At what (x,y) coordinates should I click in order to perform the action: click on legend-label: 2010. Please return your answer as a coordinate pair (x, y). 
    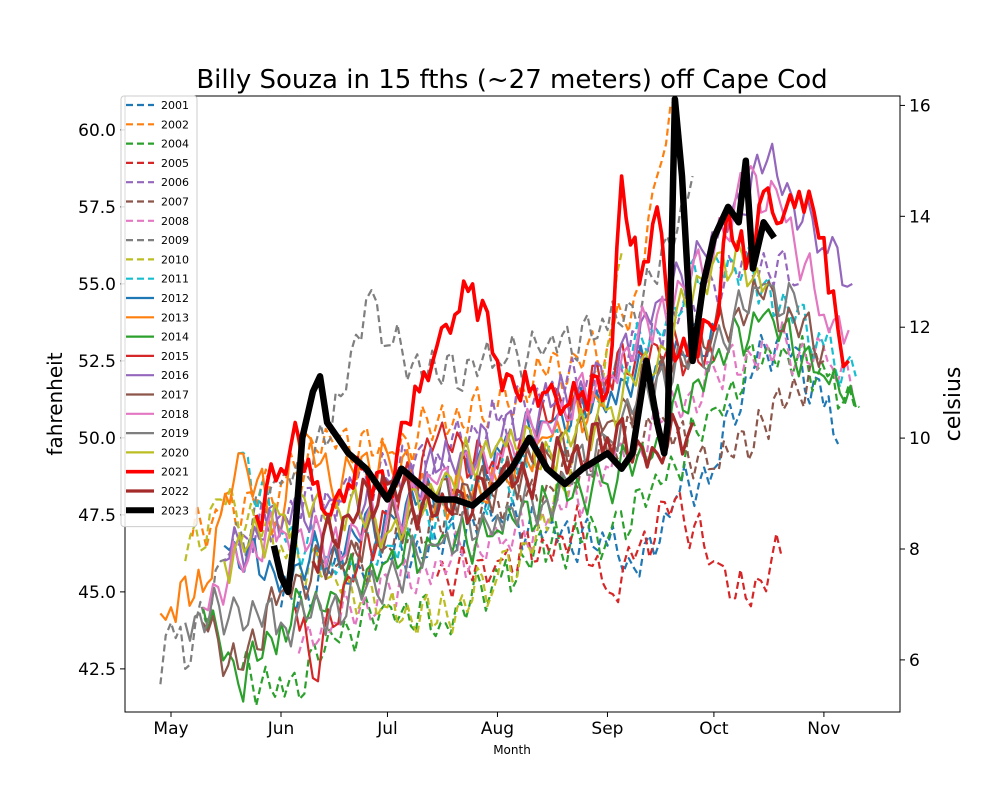
    Looking at the image, I should click on (175, 259).